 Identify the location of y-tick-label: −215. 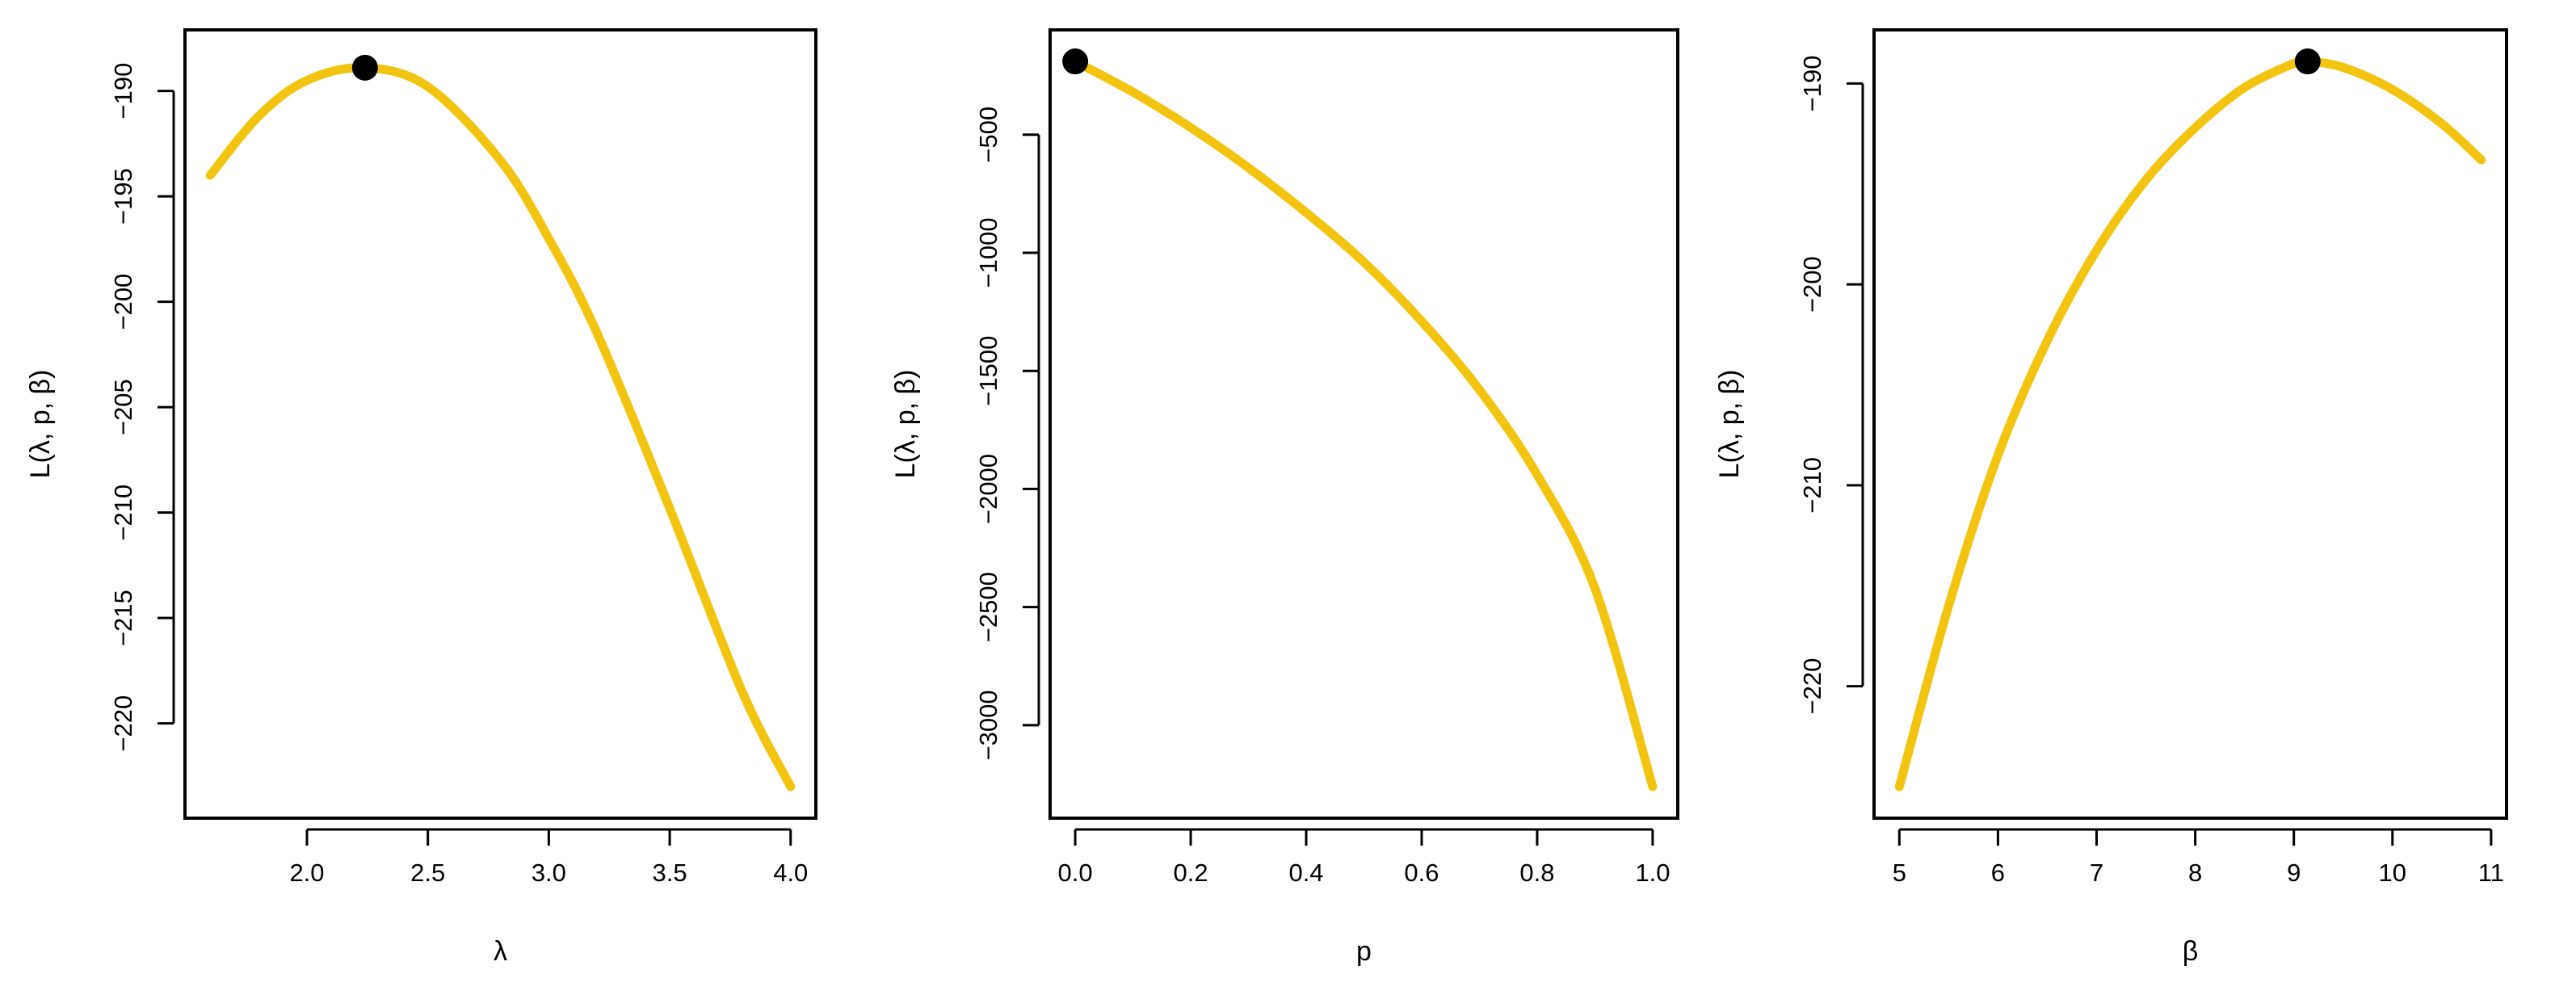
(123, 618).